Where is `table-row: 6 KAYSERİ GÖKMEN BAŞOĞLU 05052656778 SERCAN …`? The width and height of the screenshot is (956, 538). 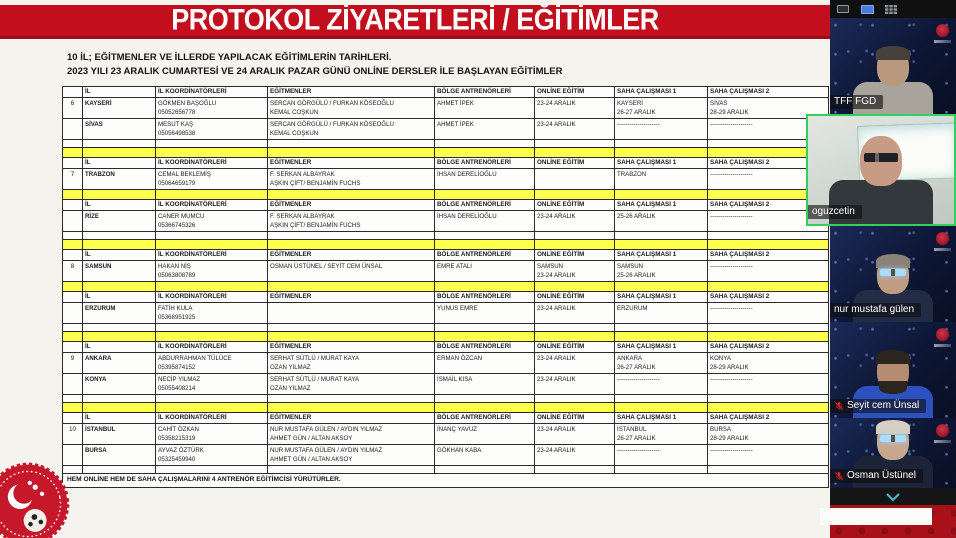 table-row: 6 KAYSERİ GÖKMEN BAŞOĞLU 05052656778 SERCAN … is located at coordinates (445, 108).